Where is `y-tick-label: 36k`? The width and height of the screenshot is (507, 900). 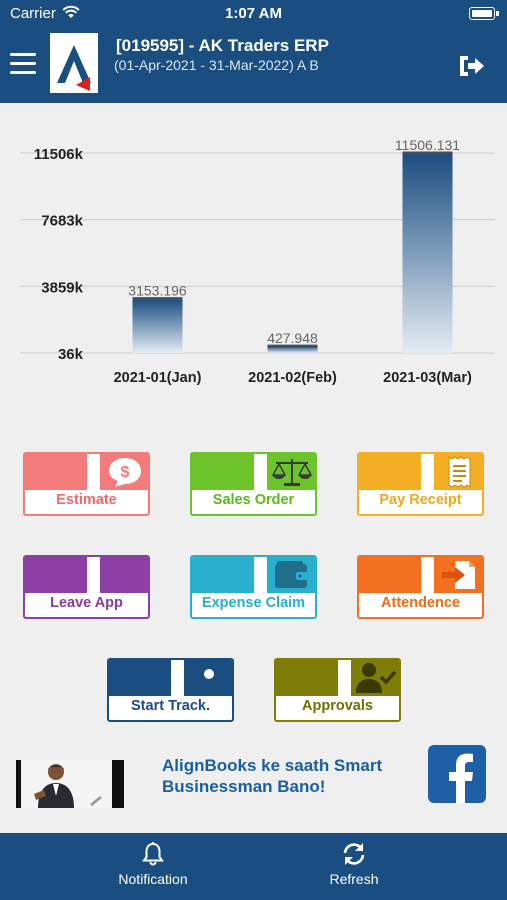
y-tick-label: 36k is located at coordinates (71, 354).